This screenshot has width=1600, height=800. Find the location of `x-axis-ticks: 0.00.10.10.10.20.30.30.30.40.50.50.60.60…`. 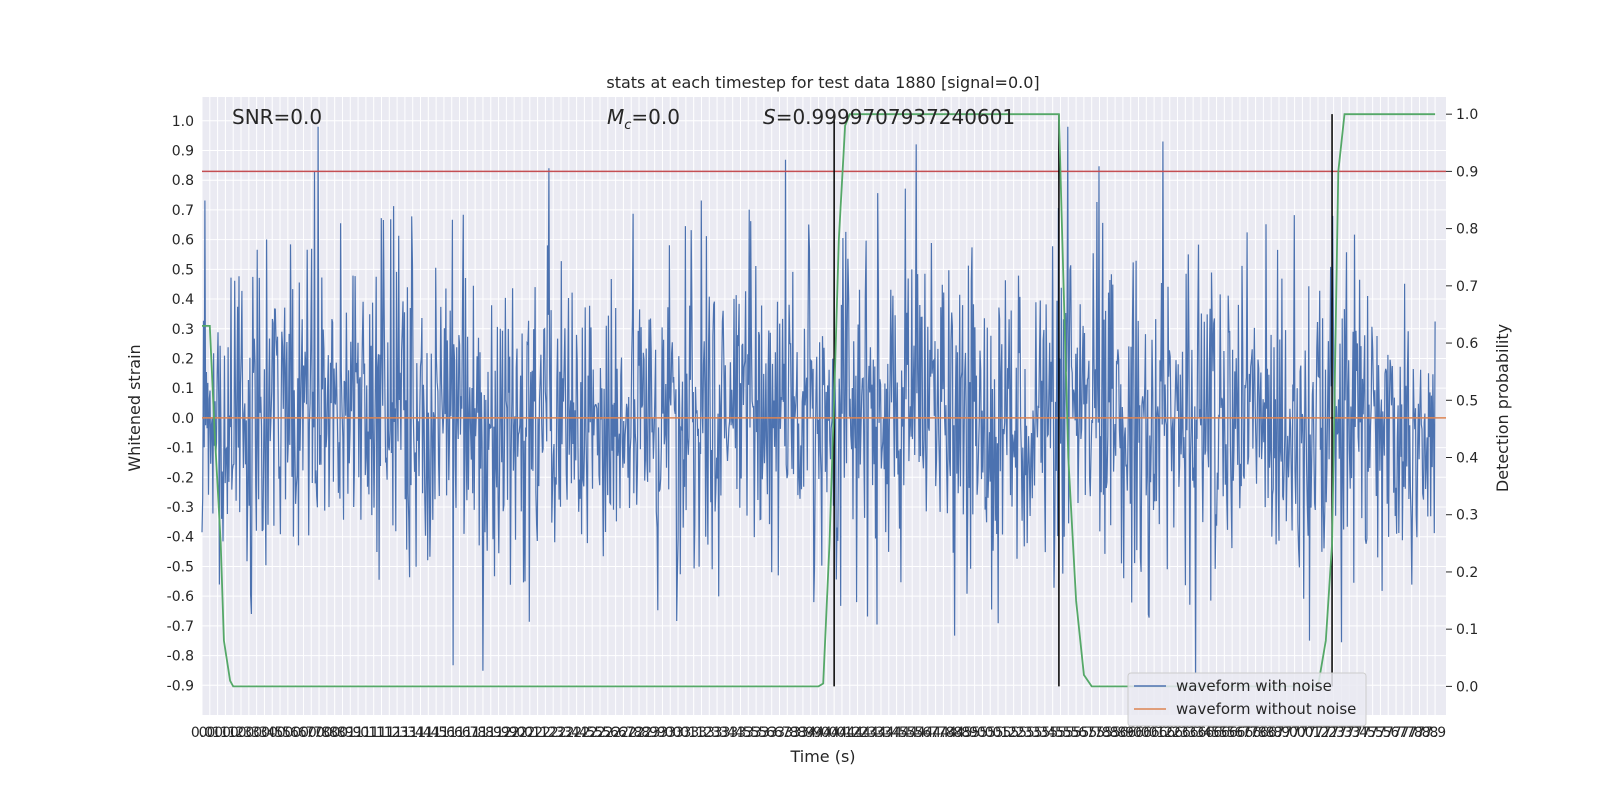

x-axis-ticks: 0.00.10.10.10.20.30.30.30.40.50.50.60.60… is located at coordinates (818, 733).